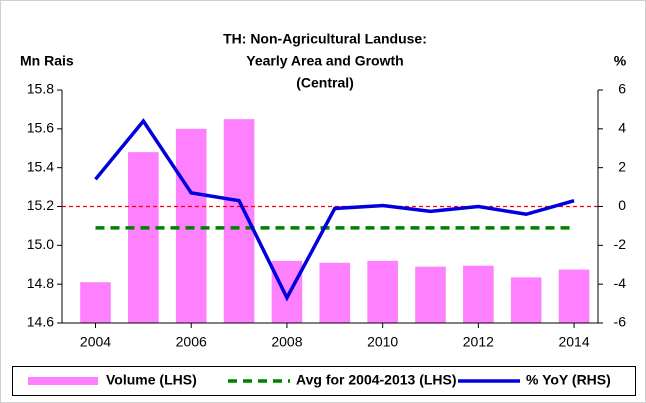 Image resolution: width=646 pixels, height=403 pixels. Describe the element at coordinates (478, 342) in the screenshot. I see `x-tick-label: 2012` at that location.